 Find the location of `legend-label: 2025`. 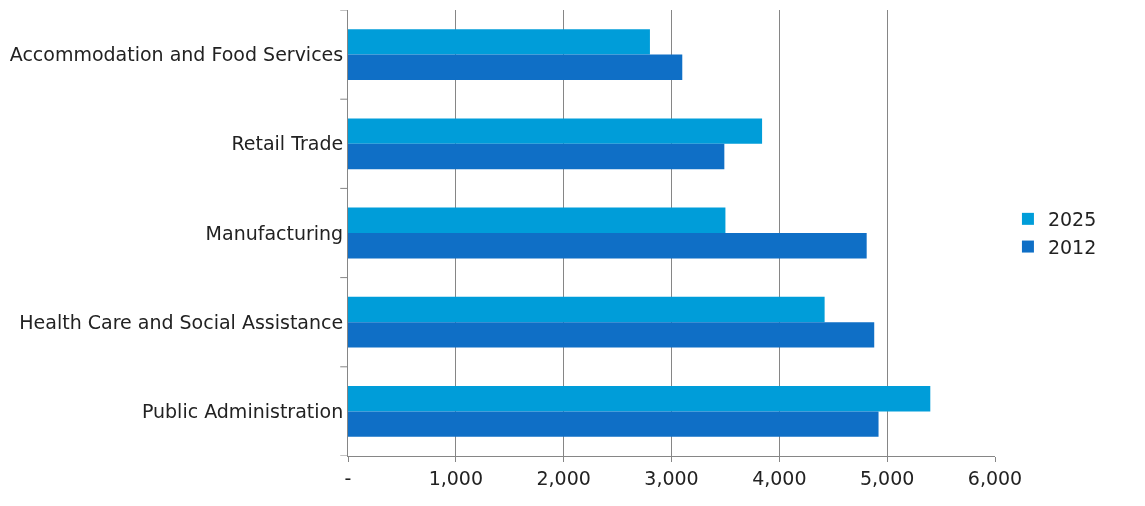

legend-label: 2025 is located at coordinates (1072, 219).